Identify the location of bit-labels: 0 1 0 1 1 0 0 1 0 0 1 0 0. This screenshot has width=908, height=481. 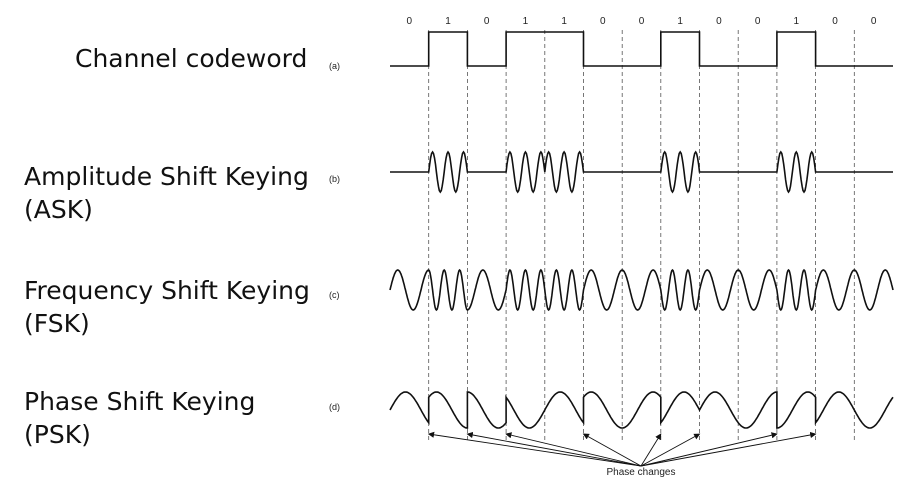
(642, 21).